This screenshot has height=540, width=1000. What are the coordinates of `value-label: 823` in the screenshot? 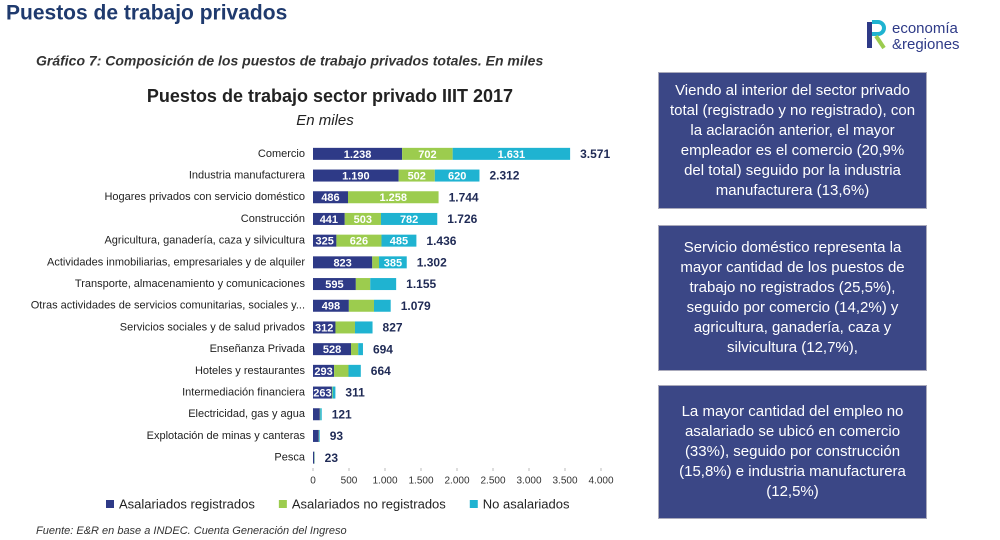 It's located at (342, 263).